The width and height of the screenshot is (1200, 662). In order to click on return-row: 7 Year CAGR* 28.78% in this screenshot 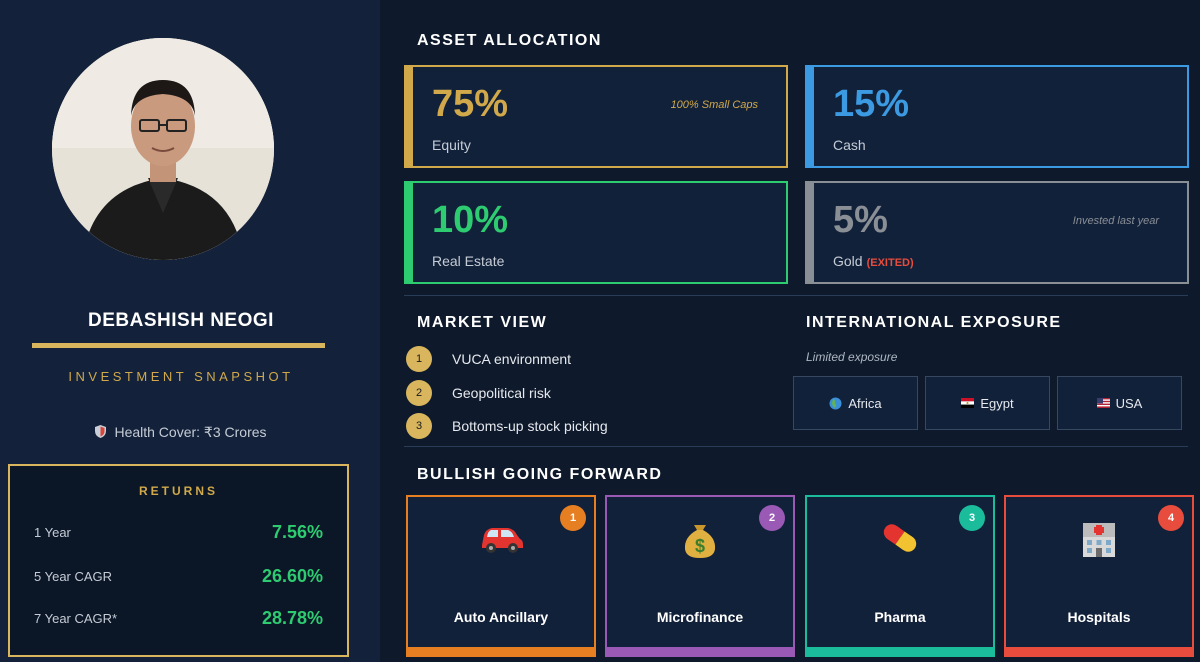, I will do `click(178, 618)`.